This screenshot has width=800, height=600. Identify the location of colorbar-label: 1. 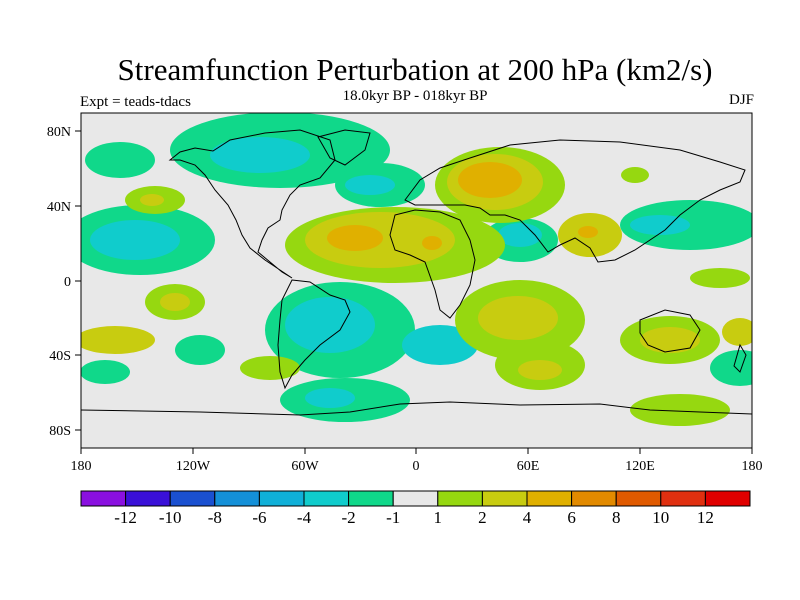
(438, 517).